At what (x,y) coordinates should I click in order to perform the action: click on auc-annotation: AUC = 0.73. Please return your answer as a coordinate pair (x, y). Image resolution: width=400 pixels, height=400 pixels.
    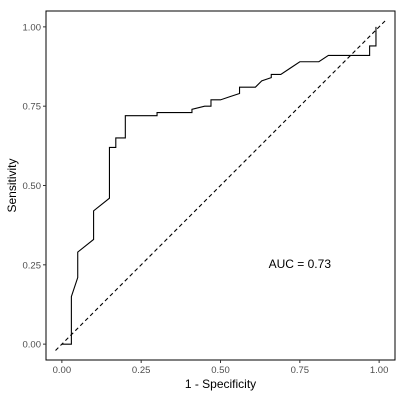
    Looking at the image, I should click on (300, 264).